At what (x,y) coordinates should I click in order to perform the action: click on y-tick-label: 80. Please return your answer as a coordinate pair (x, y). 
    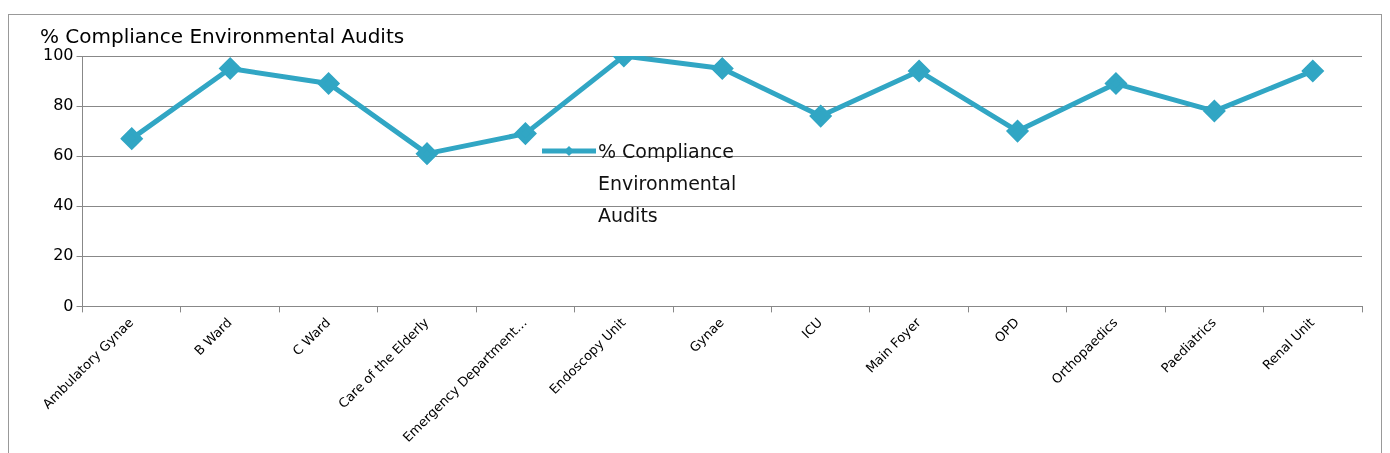
    Looking at the image, I should click on (63, 105).